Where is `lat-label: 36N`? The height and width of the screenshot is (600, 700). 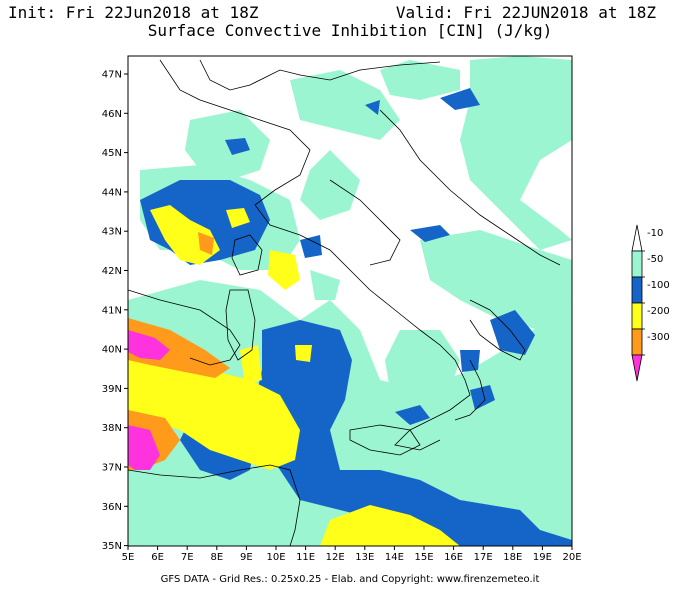
lat-label: 36N is located at coordinates (112, 507).